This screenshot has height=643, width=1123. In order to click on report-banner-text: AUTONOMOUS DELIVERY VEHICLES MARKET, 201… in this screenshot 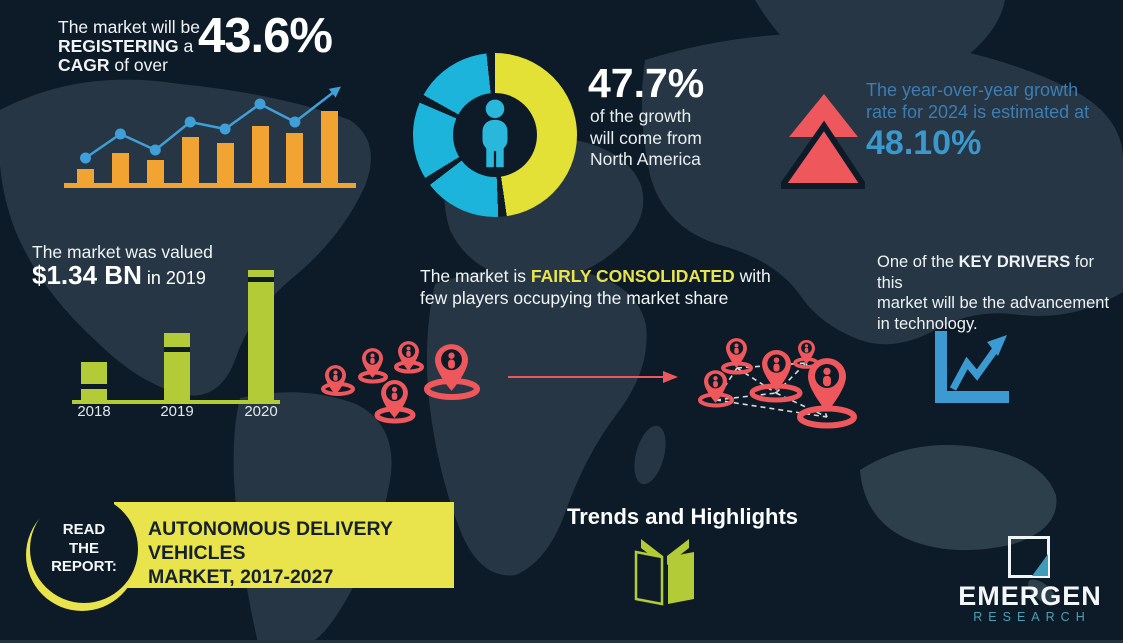, I will do `click(301, 553)`.